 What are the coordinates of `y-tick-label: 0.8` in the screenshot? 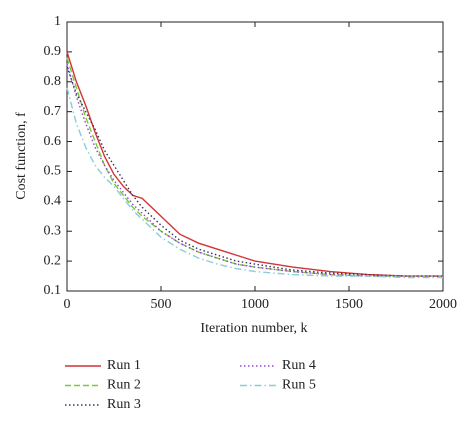 It's located at (53, 81).